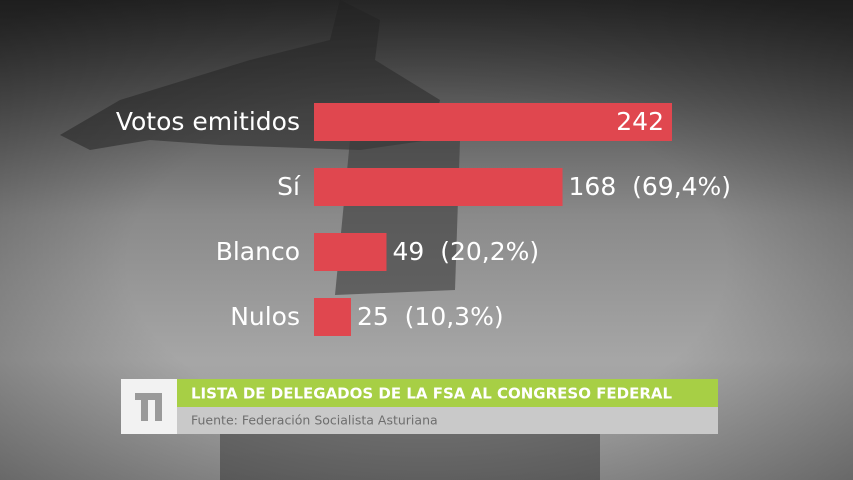  Describe the element at coordinates (650, 186) in the screenshot. I see `value-label: 168 (69,4%)` at that location.